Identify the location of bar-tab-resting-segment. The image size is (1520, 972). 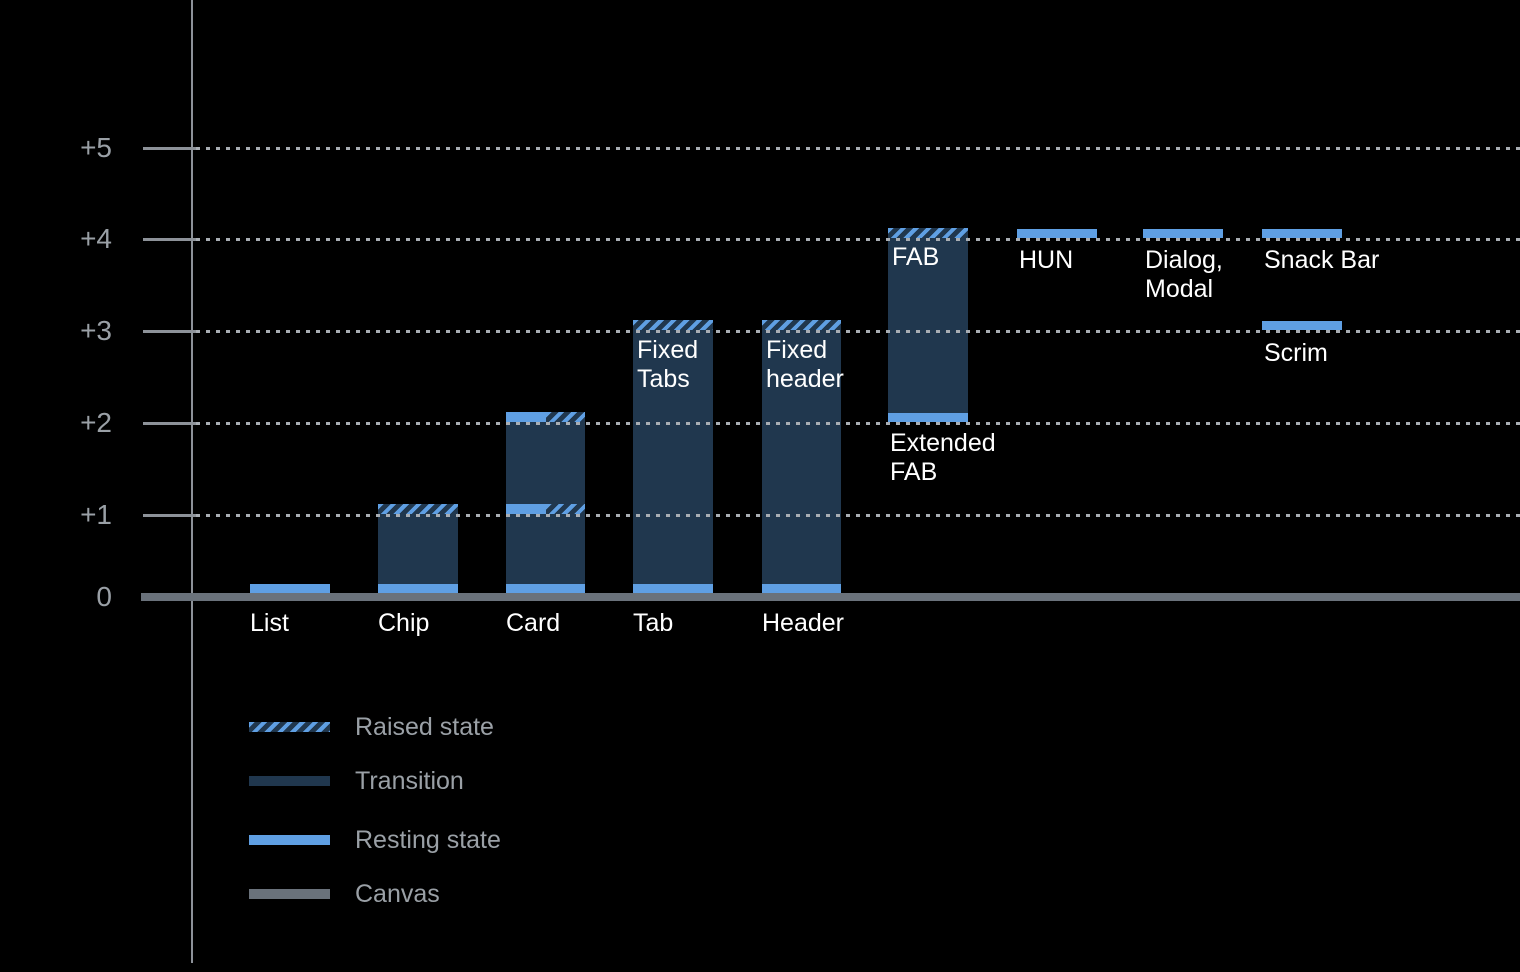
(673, 588).